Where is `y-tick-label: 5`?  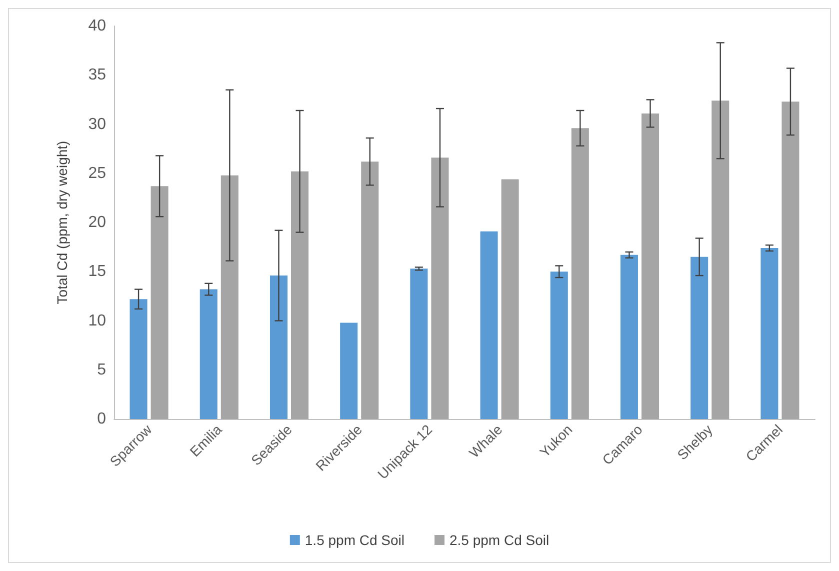
y-tick-label: 5 is located at coordinates (101, 369).